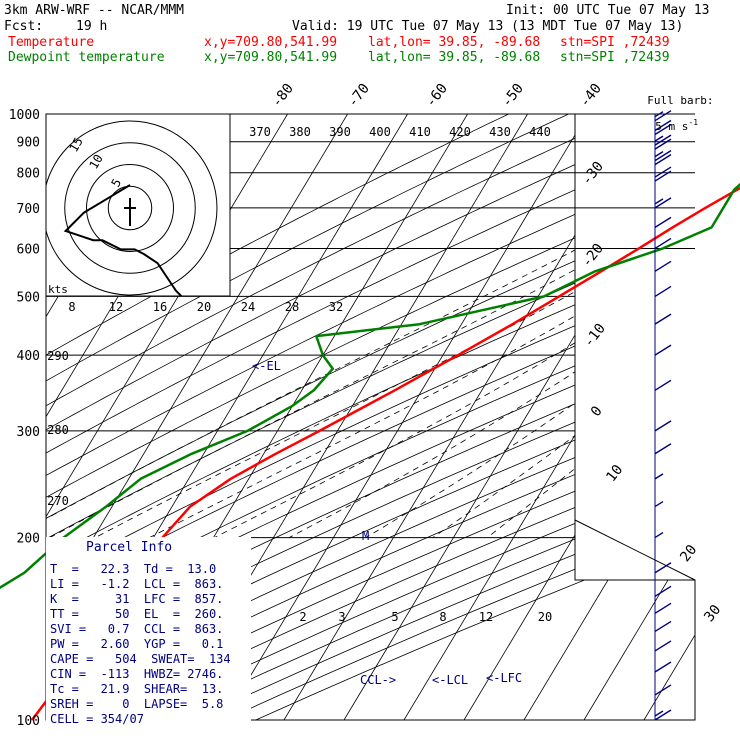  What do you see at coordinates (663, 415) in the screenshot?
I see `wind-barbs` at bounding box center [663, 415].